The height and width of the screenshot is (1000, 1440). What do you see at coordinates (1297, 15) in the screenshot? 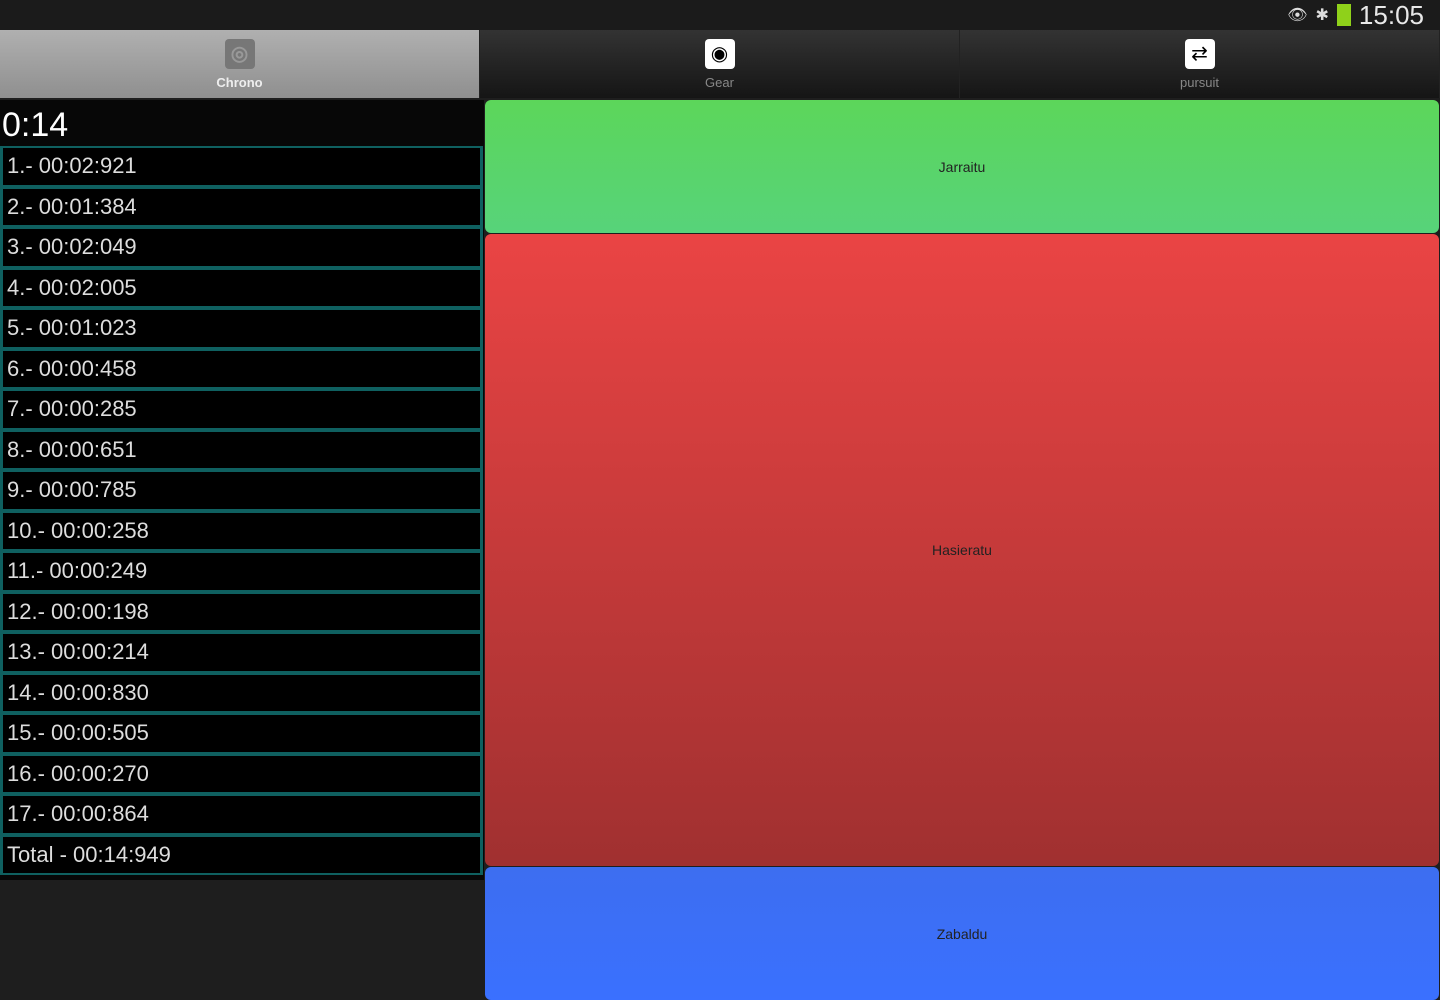
I see `eye-icon: 👁` at bounding box center [1297, 15].